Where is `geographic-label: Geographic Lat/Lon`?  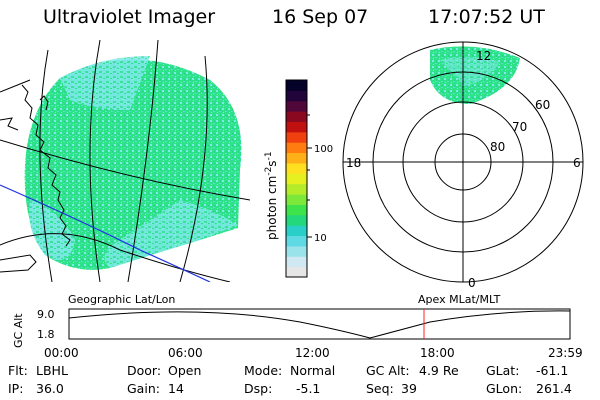 geographic-label: Geographic Lat/Lon is located at coordinates (121, 299).